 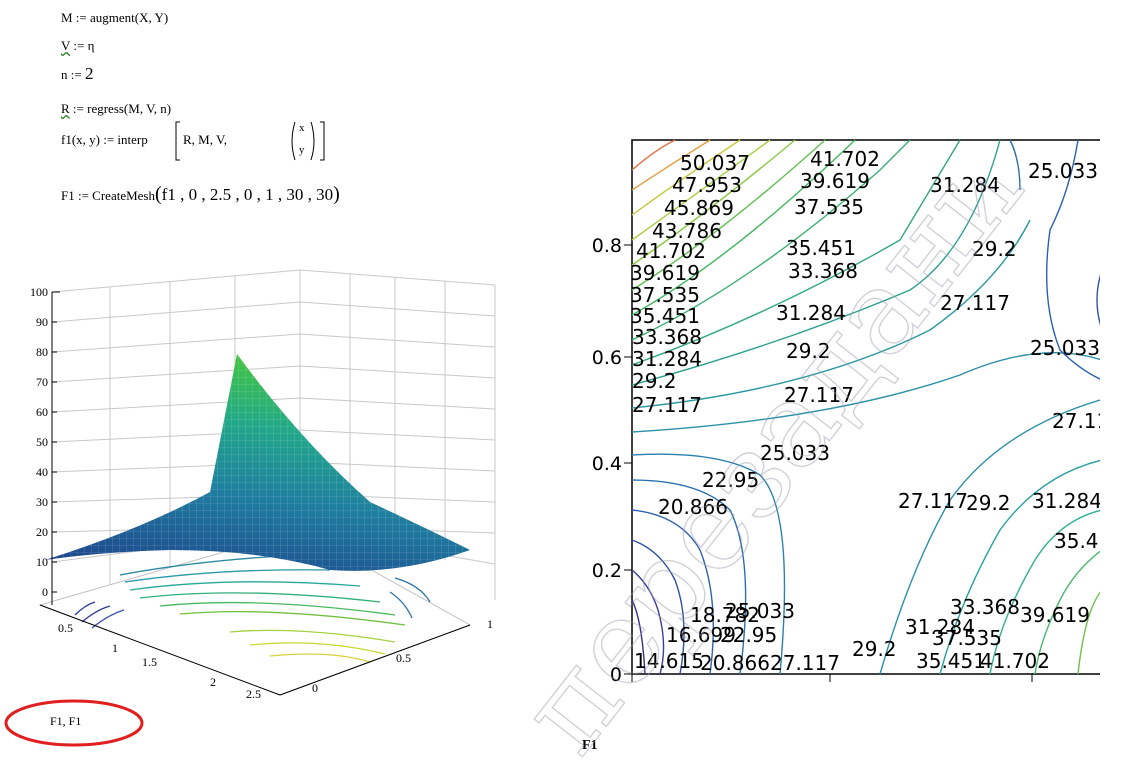 What do you see at coordinates (149, 662) in the screenshot?
I see `svg-text: 1.5` at bounding box center [149, 662].